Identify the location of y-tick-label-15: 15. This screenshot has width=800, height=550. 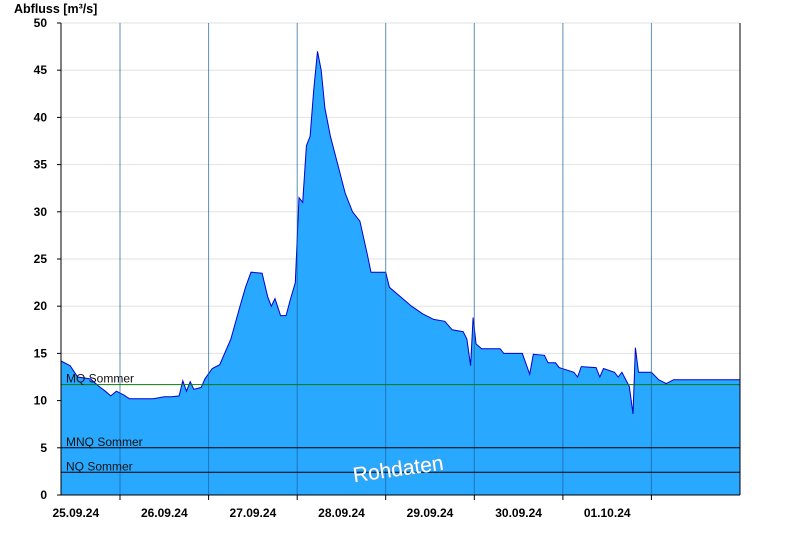
(41, 353).